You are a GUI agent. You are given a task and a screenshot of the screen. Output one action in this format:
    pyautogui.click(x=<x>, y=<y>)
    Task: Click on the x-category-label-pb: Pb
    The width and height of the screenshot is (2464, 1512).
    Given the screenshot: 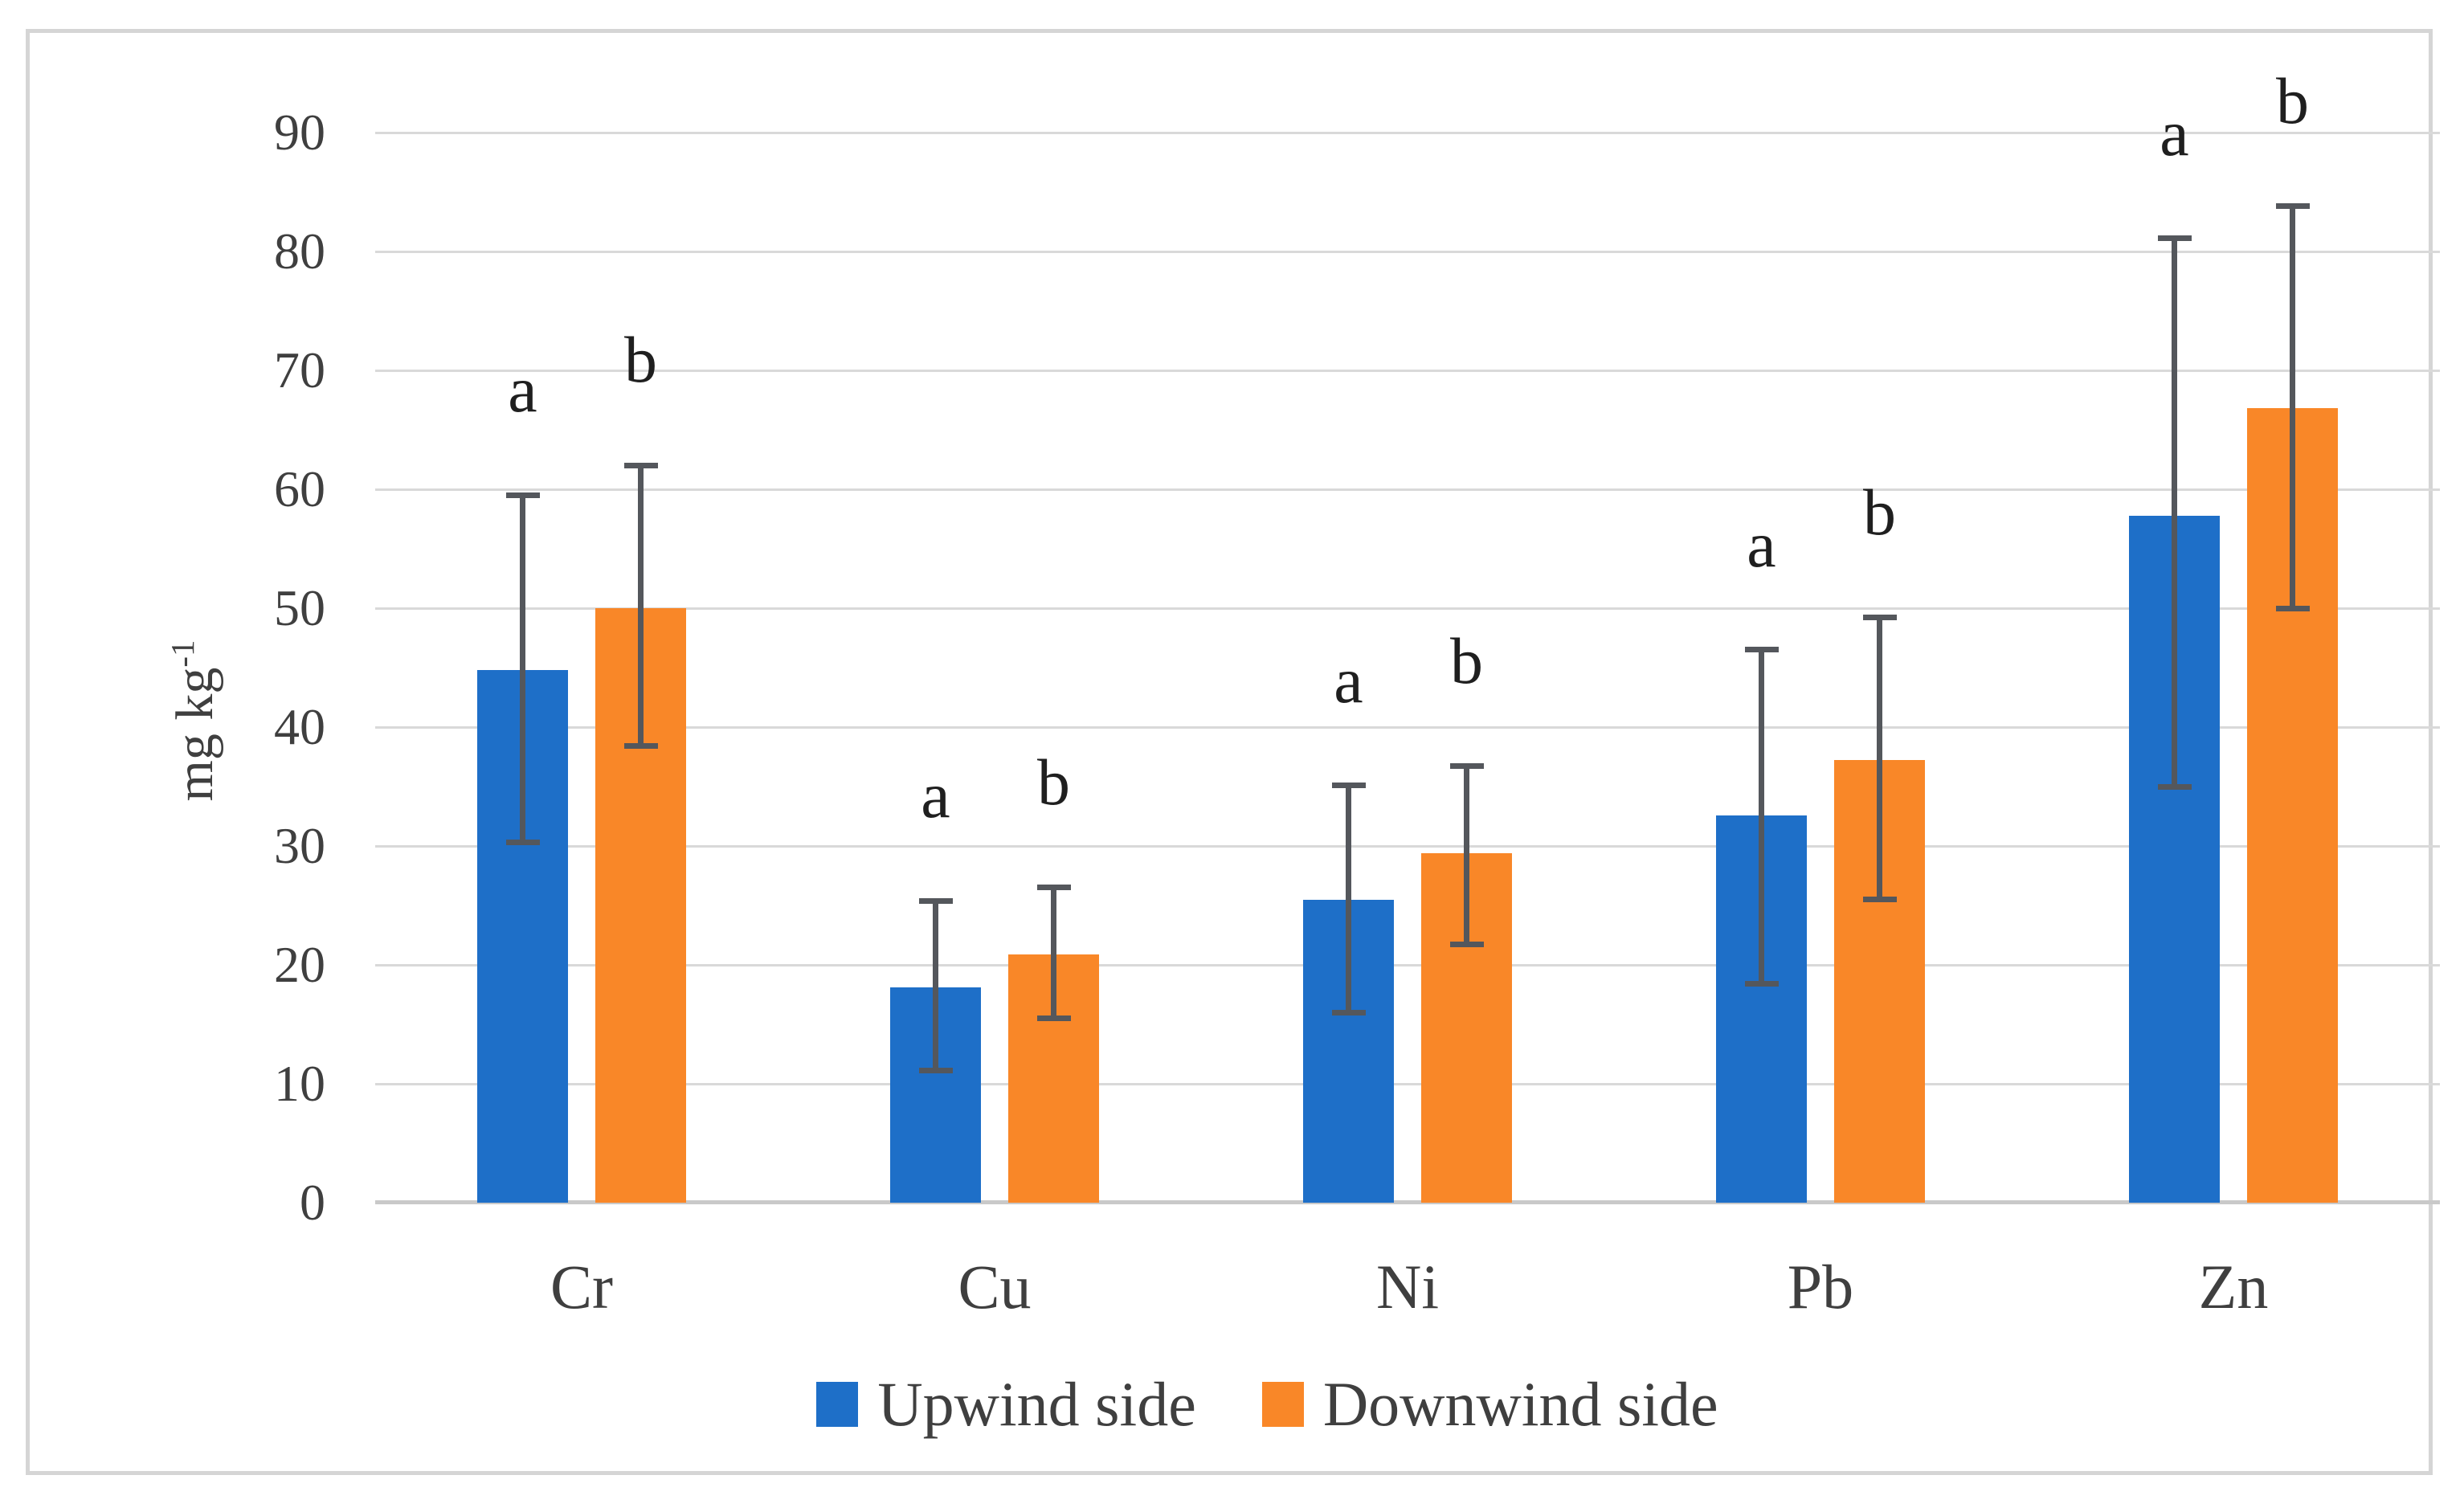 What is the action you would take?
    pyautogui.click(x=1820, y=1287)
    